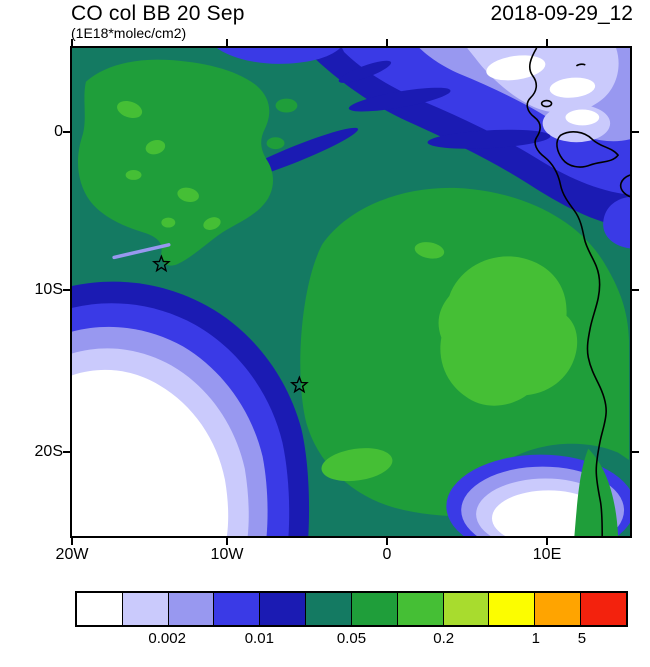 Image resolution: width=650 pixels, height=667 pixels. What do you see at coordinates (561, 13) in the screenshot?
I see `plot-datestamp: 2018-09-29_12` at bounding box center [561, 13].